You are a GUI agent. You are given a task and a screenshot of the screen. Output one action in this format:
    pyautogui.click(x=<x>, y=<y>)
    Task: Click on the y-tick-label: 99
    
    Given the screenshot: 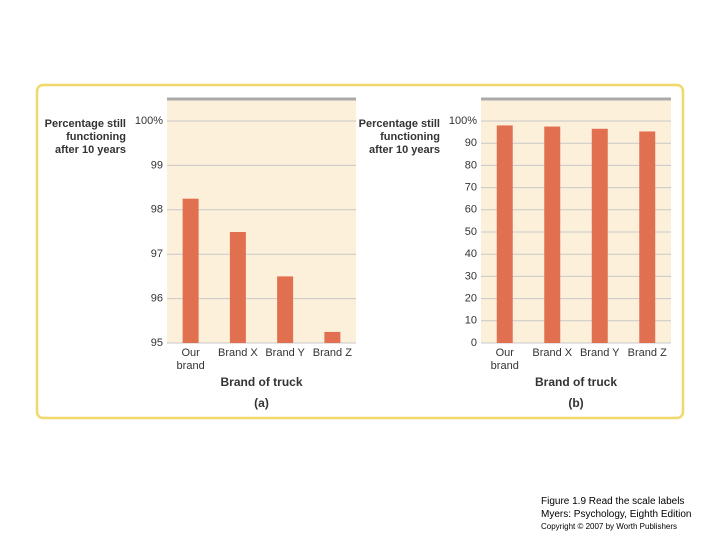 What is the action you would take?
    pyautogui.click(x=157, y=165)
    